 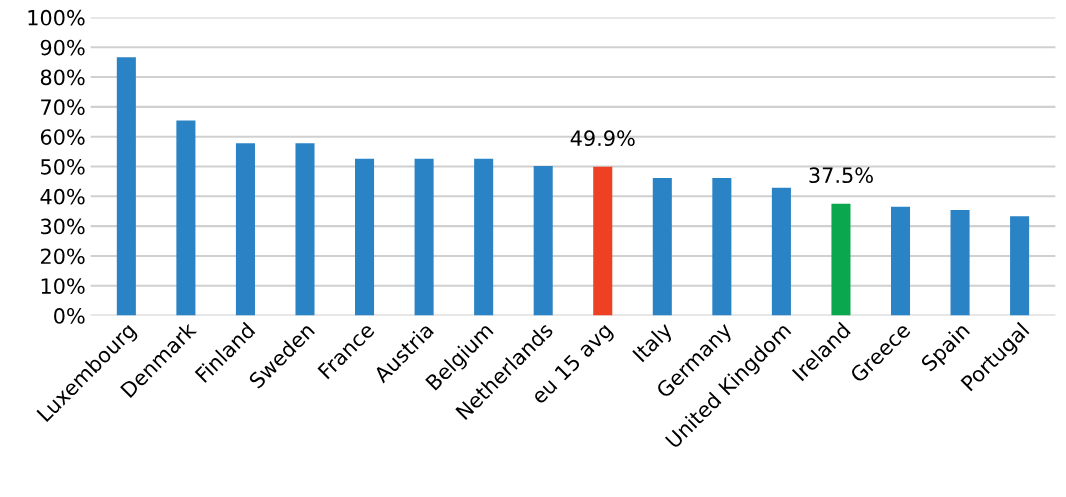 I want to click on y-tick-label: 100%, so click(x=56, y=17).